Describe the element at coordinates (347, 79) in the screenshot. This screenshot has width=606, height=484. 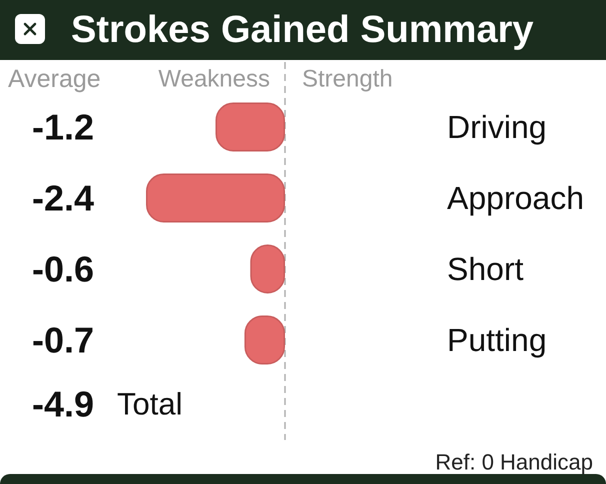
I see `text: Strength` at that location.